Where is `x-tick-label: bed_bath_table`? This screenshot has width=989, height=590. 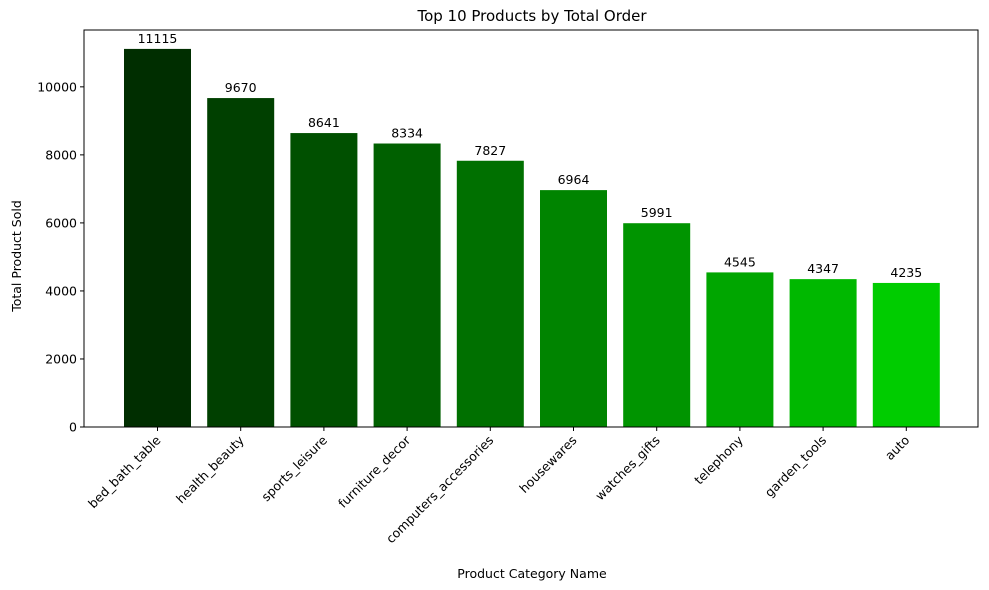 x-tick-label: bed_bath_table is located at coordinates (124, 471).